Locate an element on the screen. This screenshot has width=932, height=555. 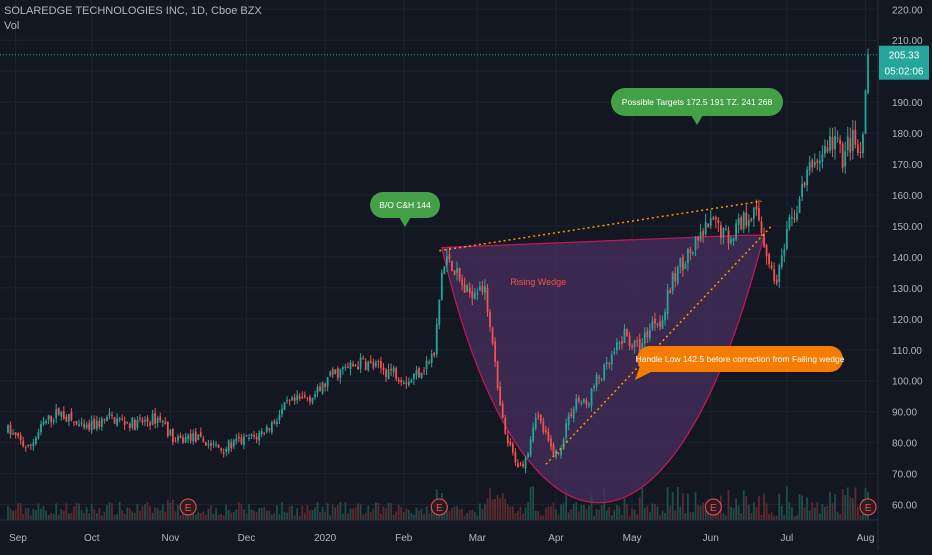
x-tick-label: Oct is located at coordinates (92, 538).